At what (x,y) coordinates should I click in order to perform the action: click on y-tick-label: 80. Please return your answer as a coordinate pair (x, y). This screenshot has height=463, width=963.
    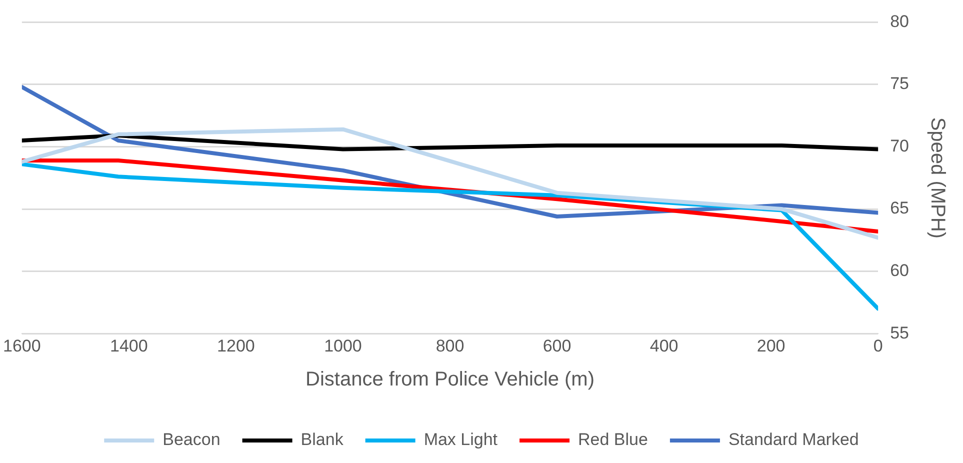
    Looking at the image, I should click on (900, 21).